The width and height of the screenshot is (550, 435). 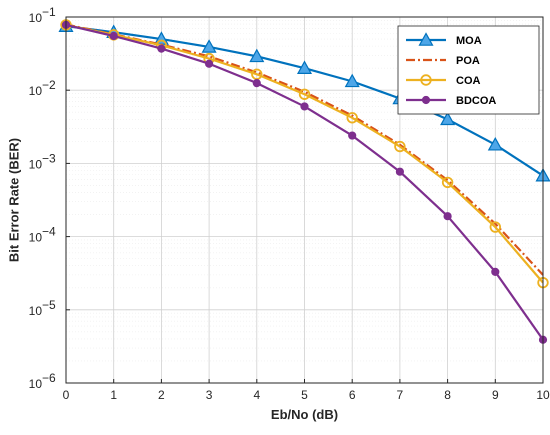 What do you see at coordinates (49, 232) in the screenshot?
I see `y-tick-exponent: −4` at bounding box center [49, 232].